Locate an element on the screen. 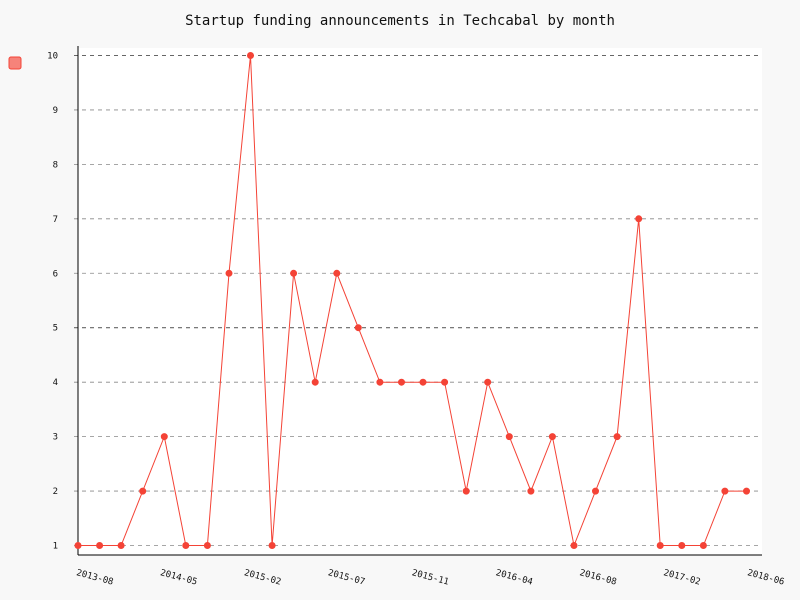  y-tick-labels: 1 2 3 4 5 6 7 8 9 10 is located at coordinates (52, 302).